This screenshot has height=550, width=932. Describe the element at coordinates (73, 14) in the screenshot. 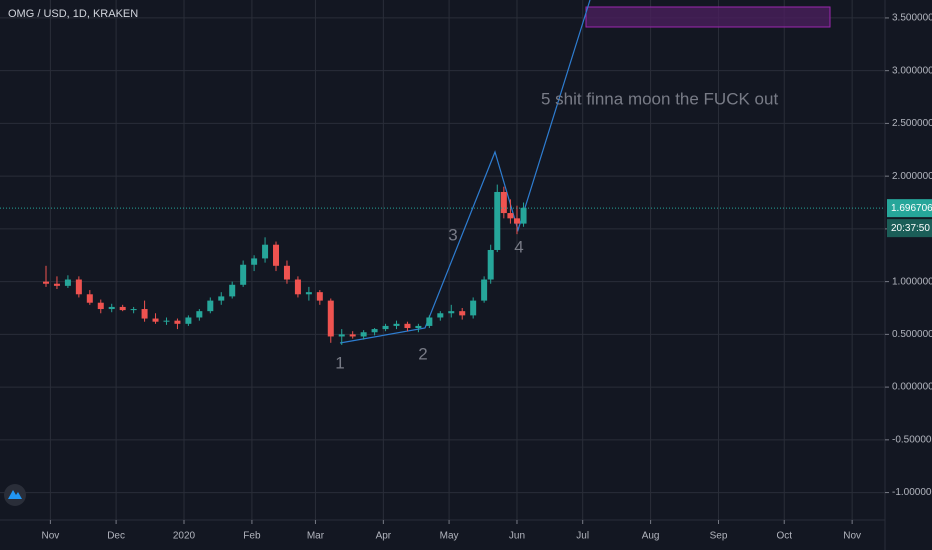

I see `chart-title: OMG / USD, 1D, KRAKEN` at that location.